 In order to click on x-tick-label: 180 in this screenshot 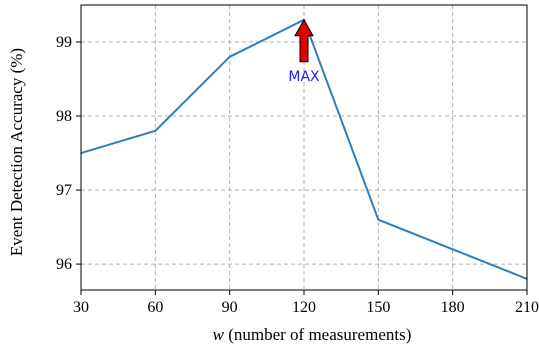, I will do `click(453, 307)`.